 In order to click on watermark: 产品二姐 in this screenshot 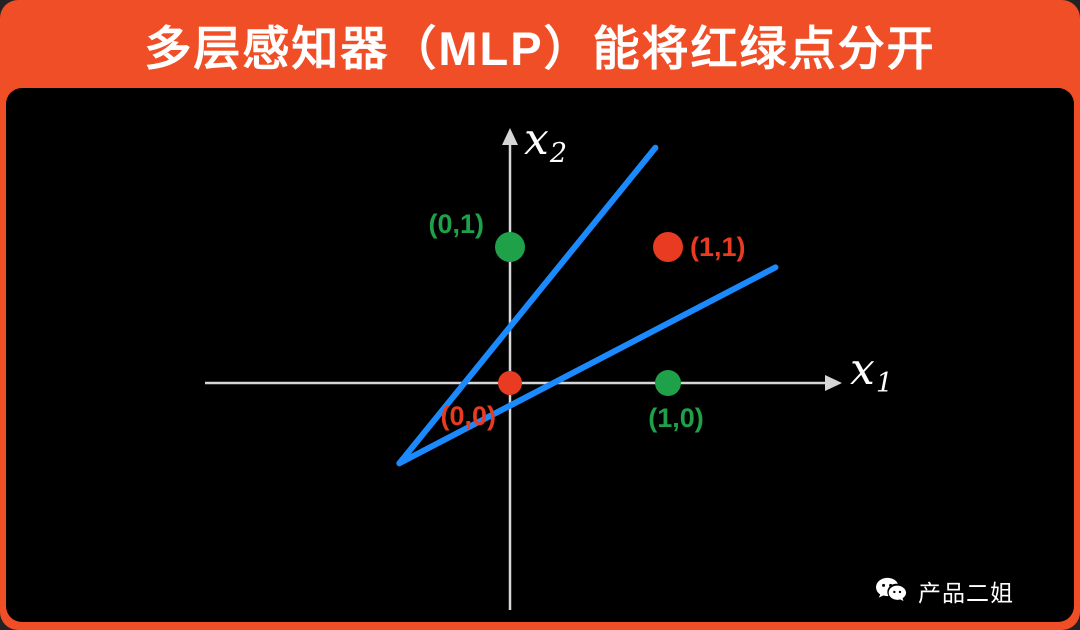, I will do `click(944, 591)`.